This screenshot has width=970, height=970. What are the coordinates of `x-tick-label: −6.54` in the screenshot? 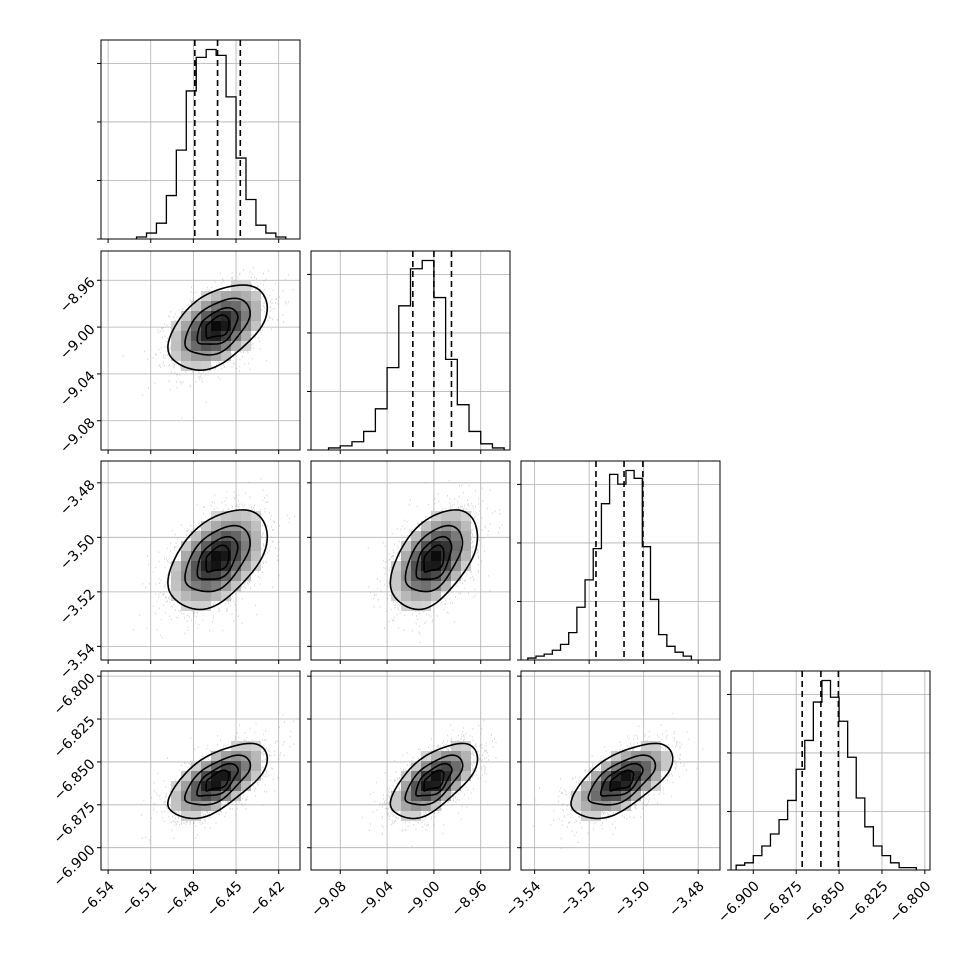 It's located at (97, 899).